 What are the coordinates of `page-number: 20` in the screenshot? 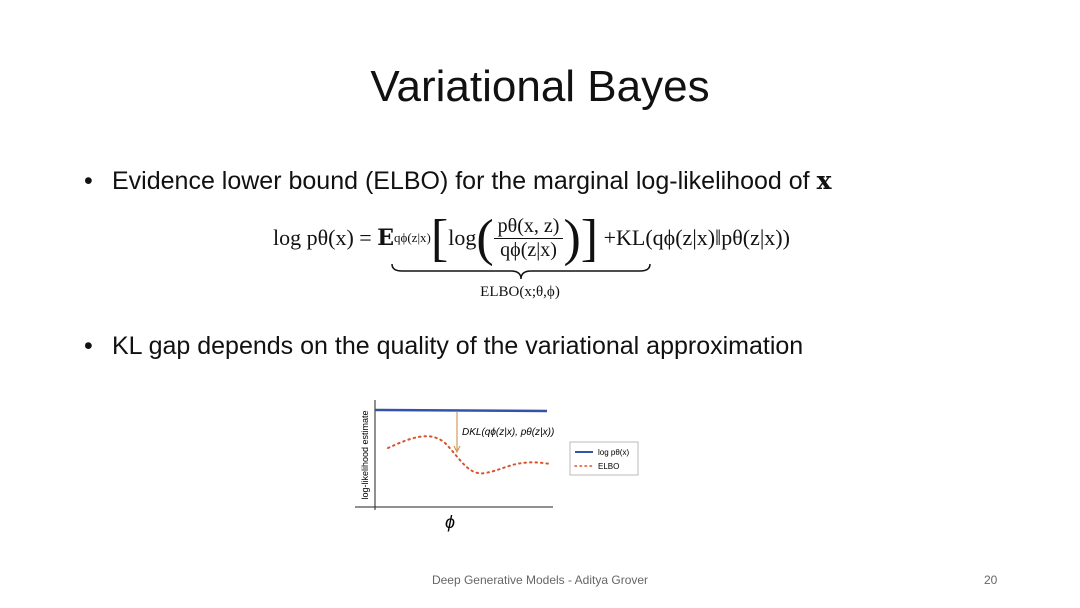 It's located at (991, 580).